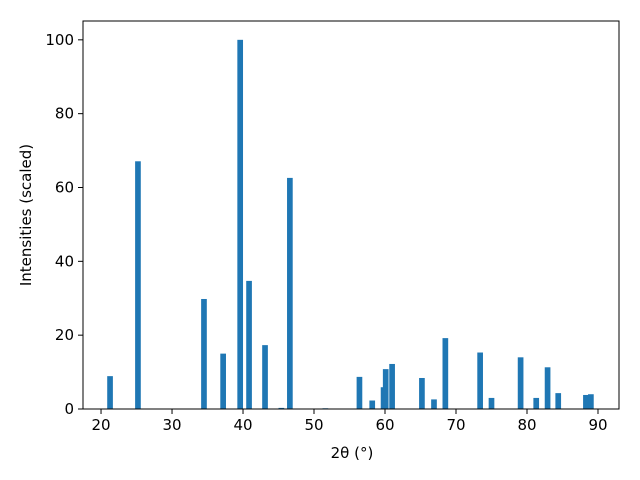 This screenshot has height=480, width=640. What do you see at coordinates (313, 425) in the screenshot?
I see `x-tick-label: 50` at bounding box center [313, 425].